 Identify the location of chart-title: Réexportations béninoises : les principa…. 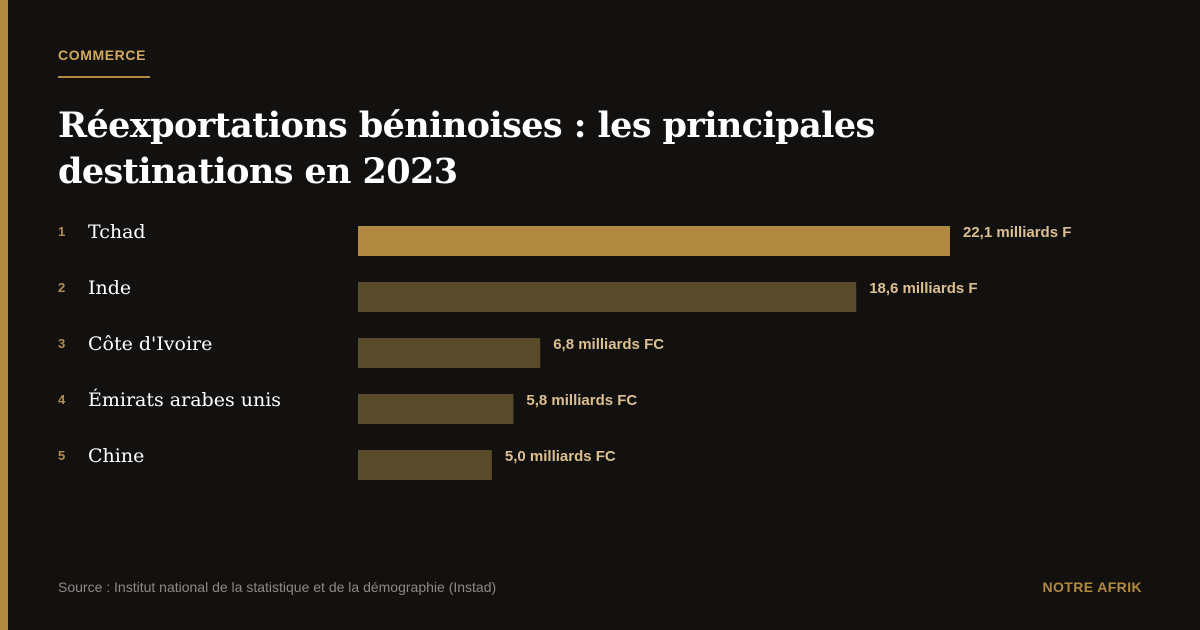
(466, 148).